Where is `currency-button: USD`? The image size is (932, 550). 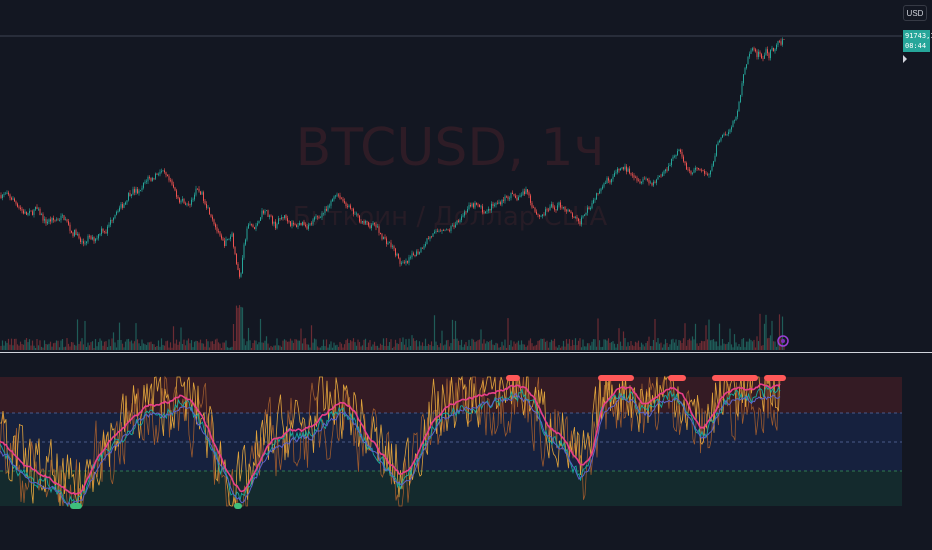 currency-button: USD is located at coordinates (915, 13).